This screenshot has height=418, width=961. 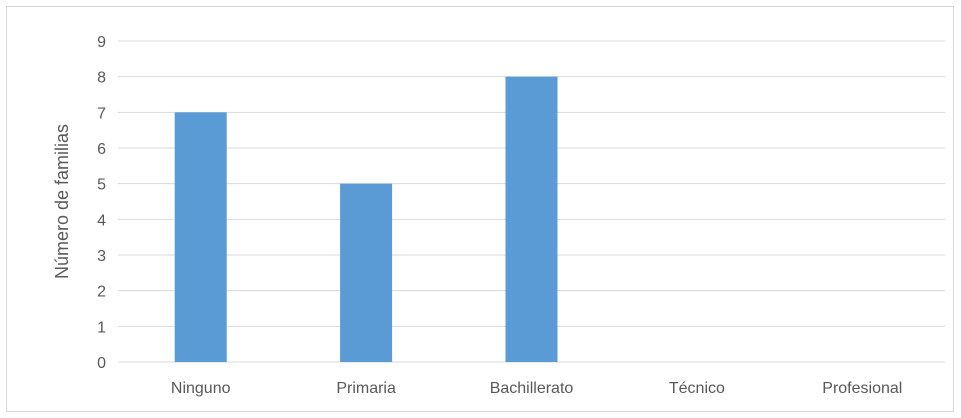 What do you see at coordinates (366, 272) in the screenshot?
I see `bar-primaria` at bounding box center [366, 272].